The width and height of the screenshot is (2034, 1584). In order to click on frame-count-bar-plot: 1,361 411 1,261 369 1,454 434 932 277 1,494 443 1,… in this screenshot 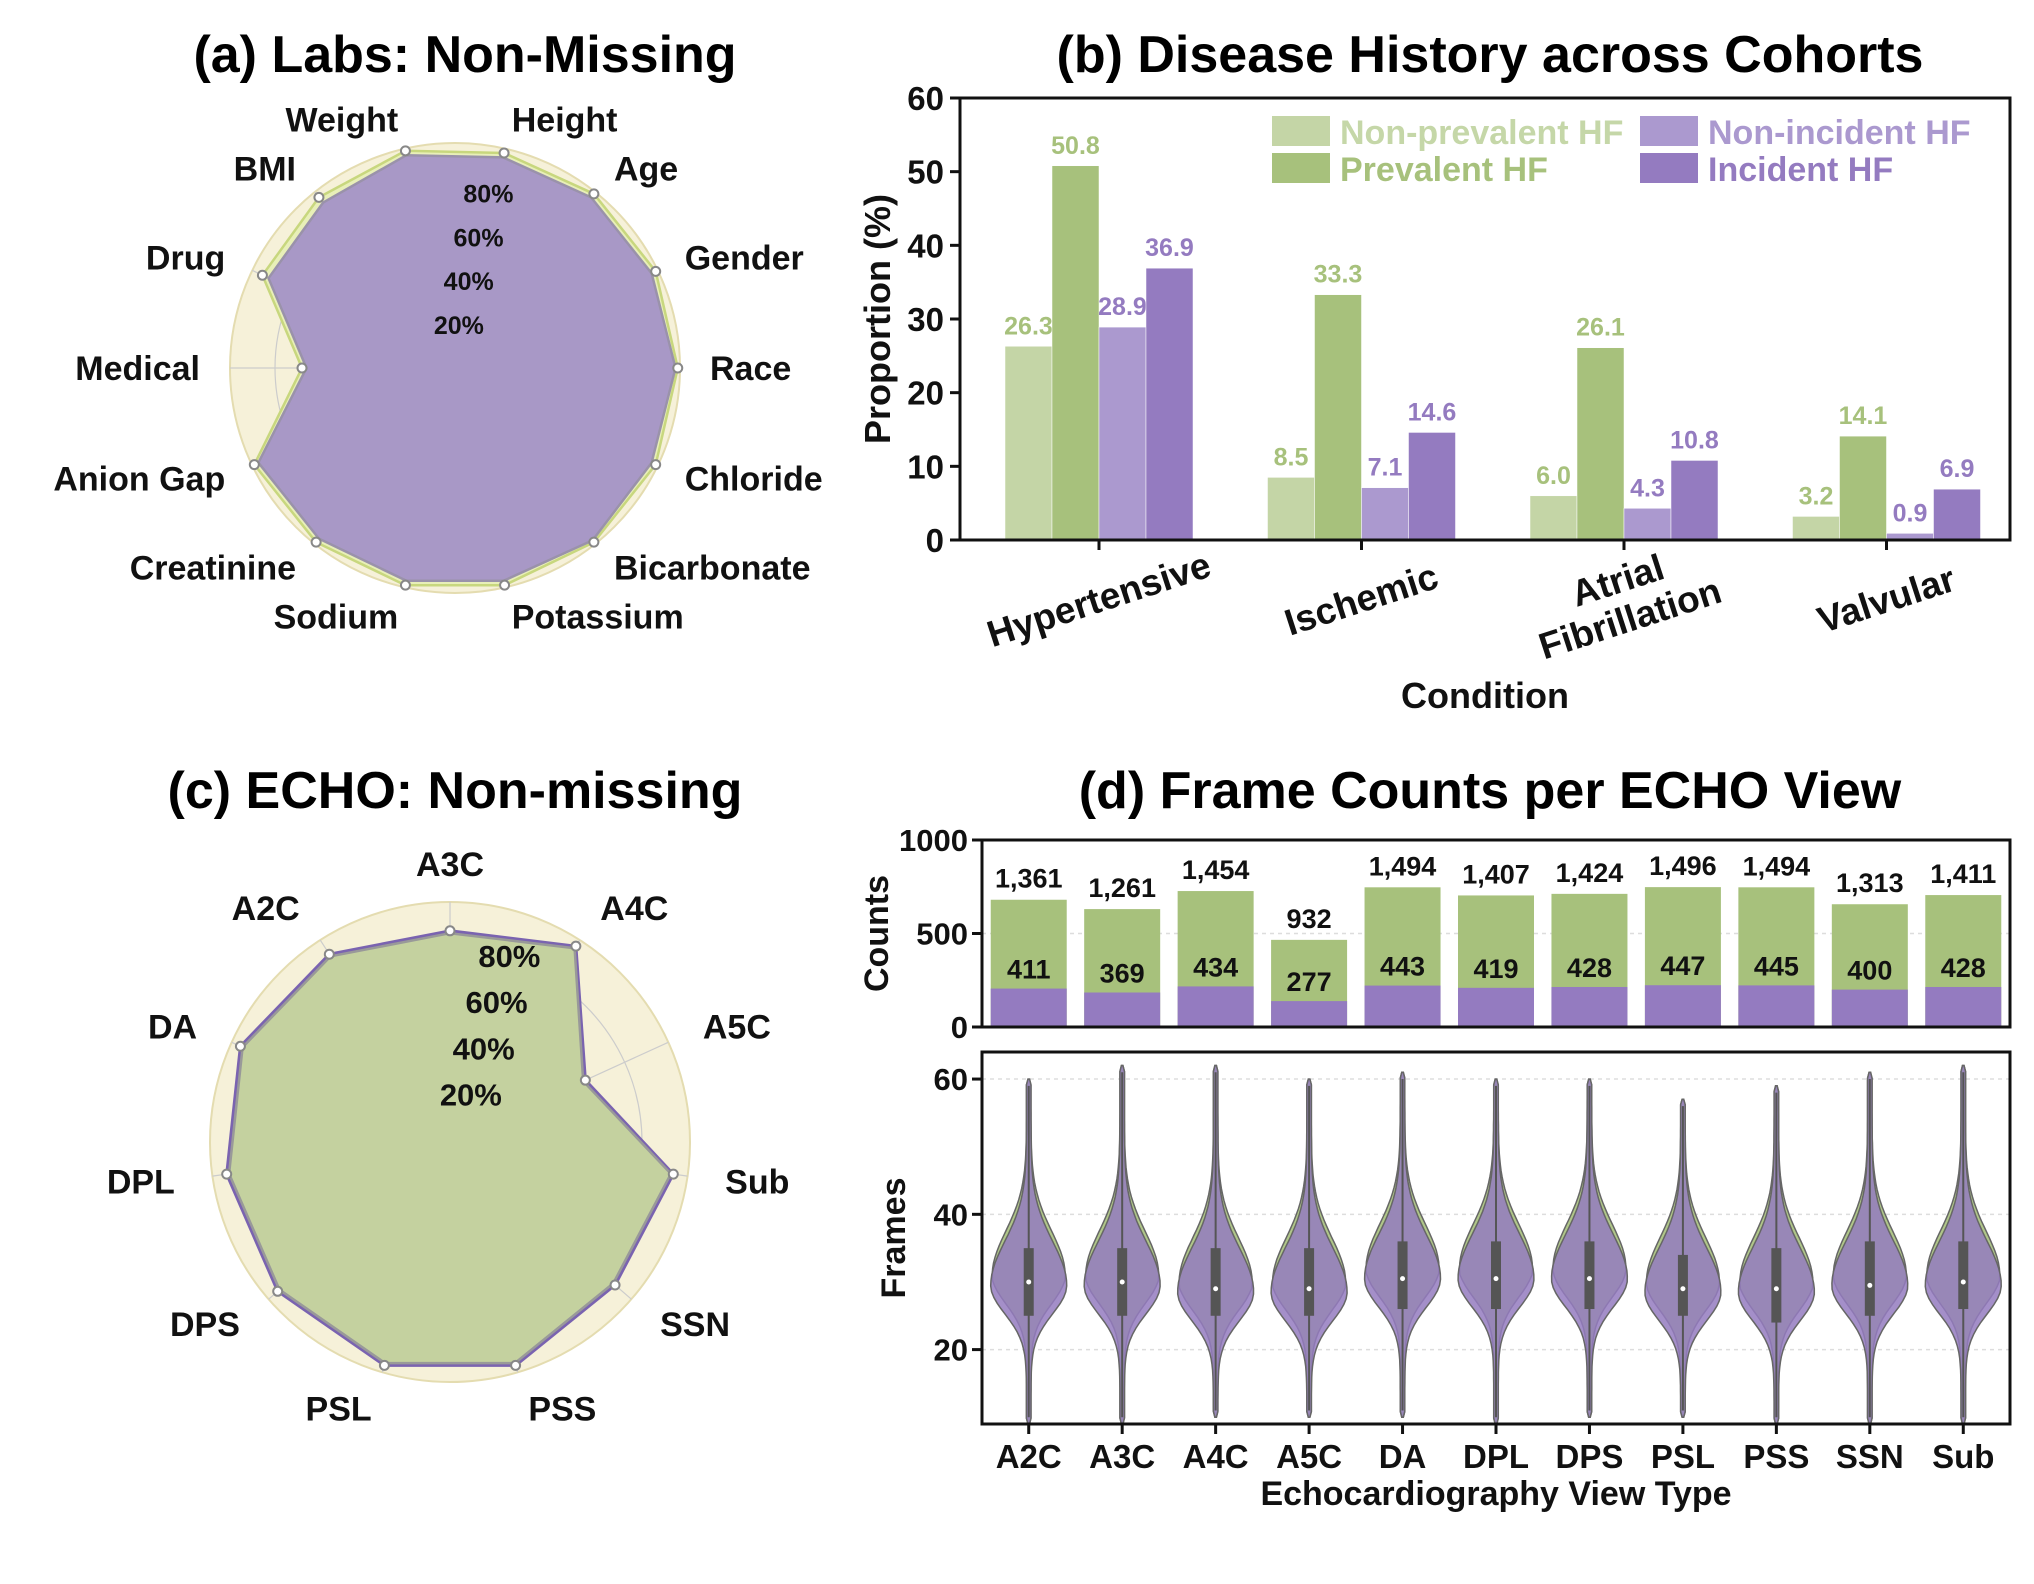, I will do `click(1435, 934)`.